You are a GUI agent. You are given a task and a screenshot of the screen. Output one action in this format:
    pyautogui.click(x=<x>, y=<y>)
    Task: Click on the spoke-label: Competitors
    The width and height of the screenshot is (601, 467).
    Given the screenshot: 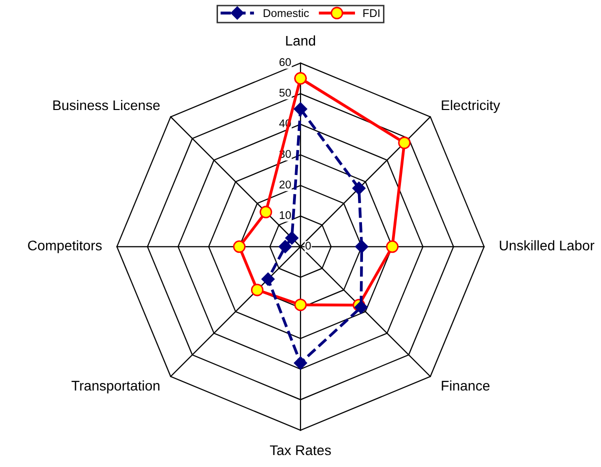 What is the action you would take?
    pyautogui.click(x=65, y=247)
    